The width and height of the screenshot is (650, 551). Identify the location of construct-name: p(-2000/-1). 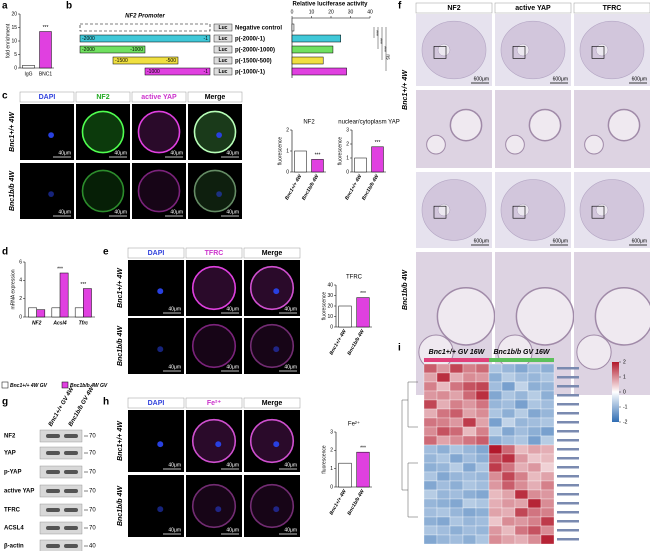
(250, 39).